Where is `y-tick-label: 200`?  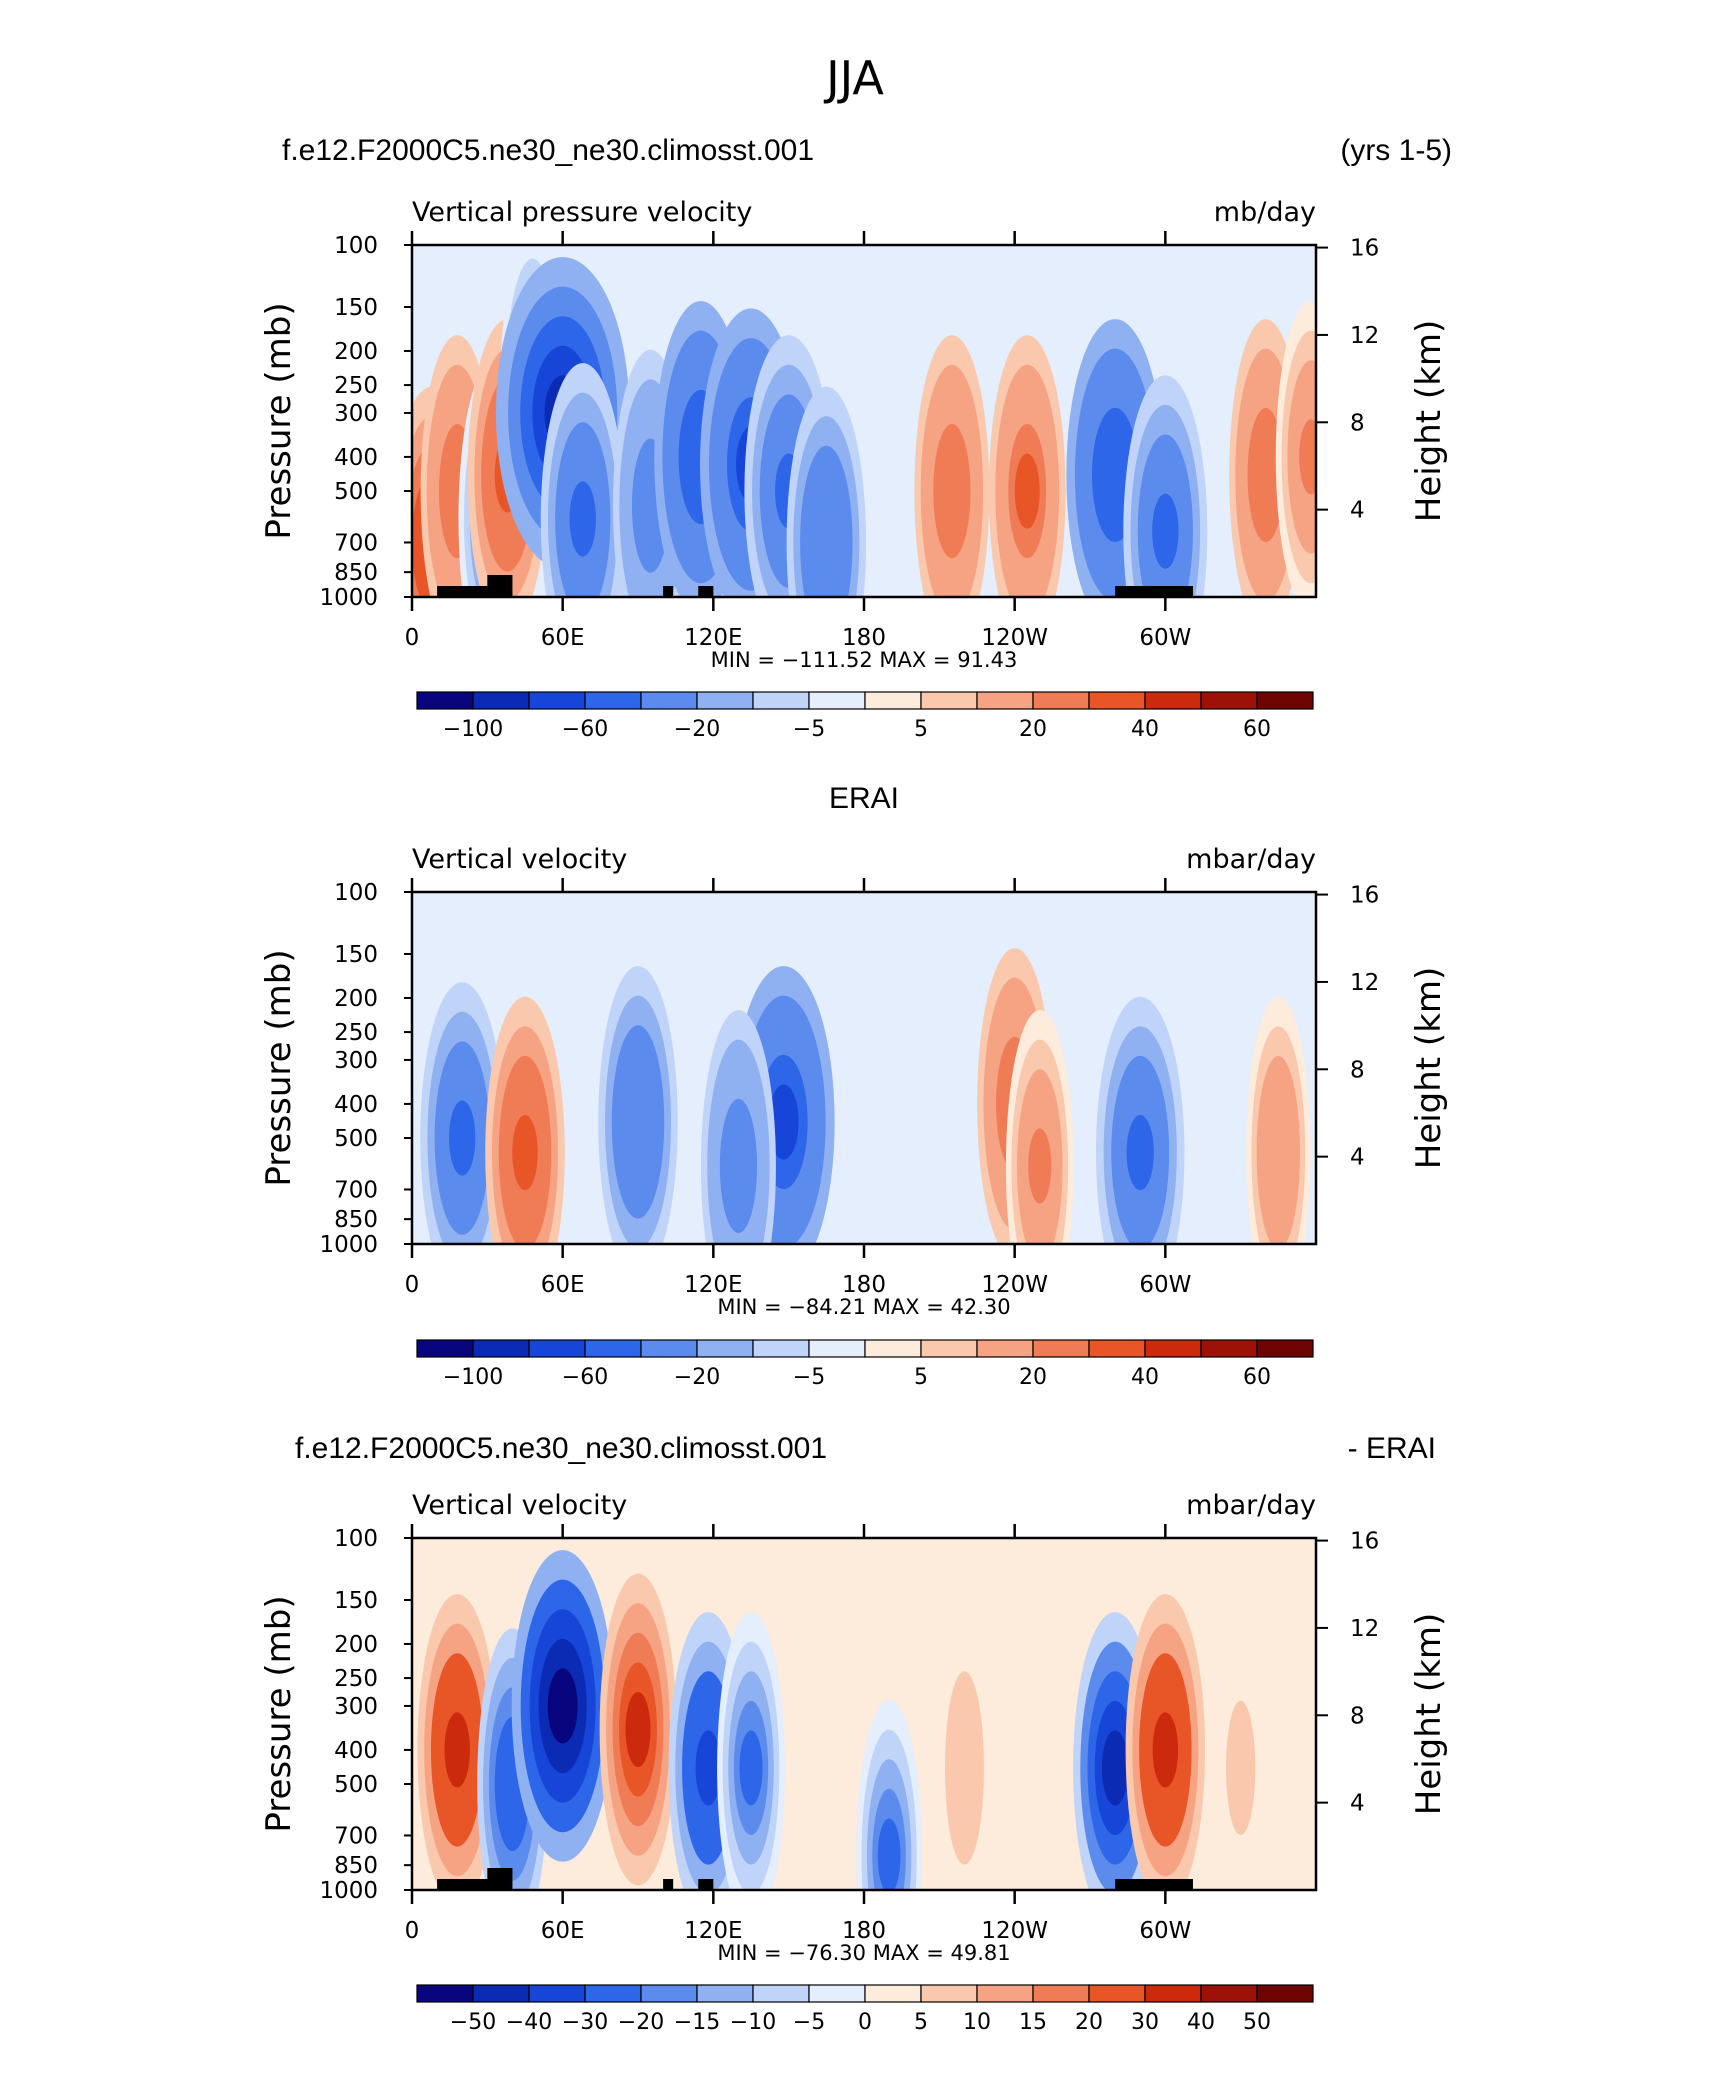
y-tick-label: 200 is located at coordinates (356, 999).